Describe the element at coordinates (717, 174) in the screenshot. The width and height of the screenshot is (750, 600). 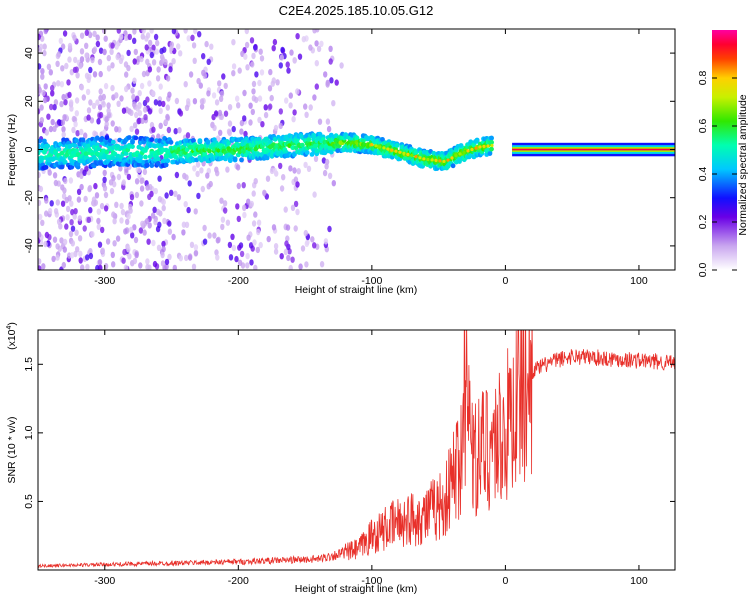
I see `colorbar-ticks: 0.0 0.2 0.4 0.6 0.8` at that location.